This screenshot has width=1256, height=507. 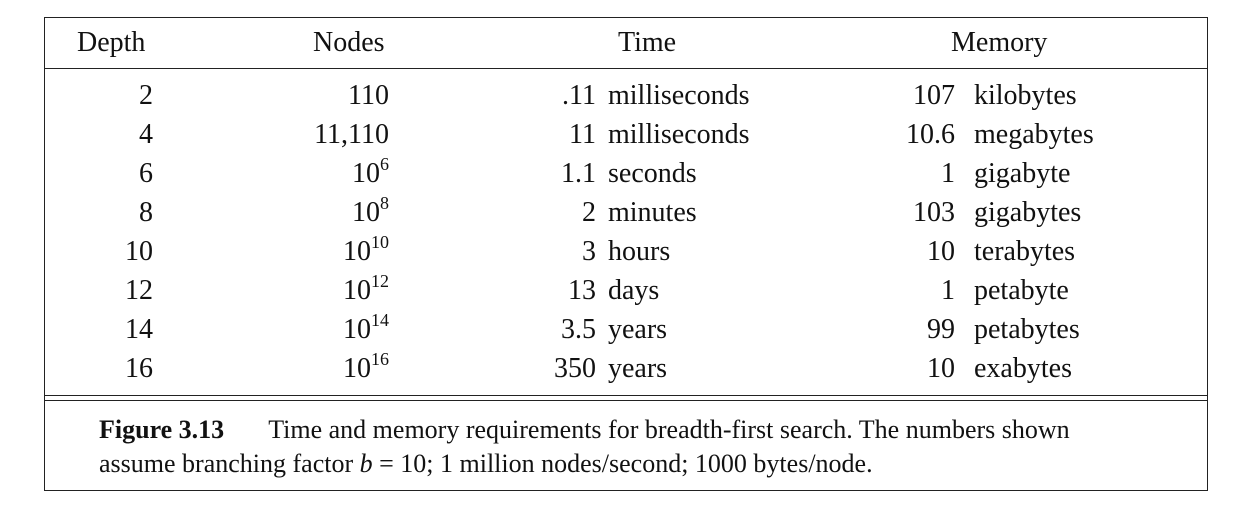 What do you see at coordinates (111, 42) in the screenshot?
I see `header-depth: Depth` at bounding box center [111, 42].